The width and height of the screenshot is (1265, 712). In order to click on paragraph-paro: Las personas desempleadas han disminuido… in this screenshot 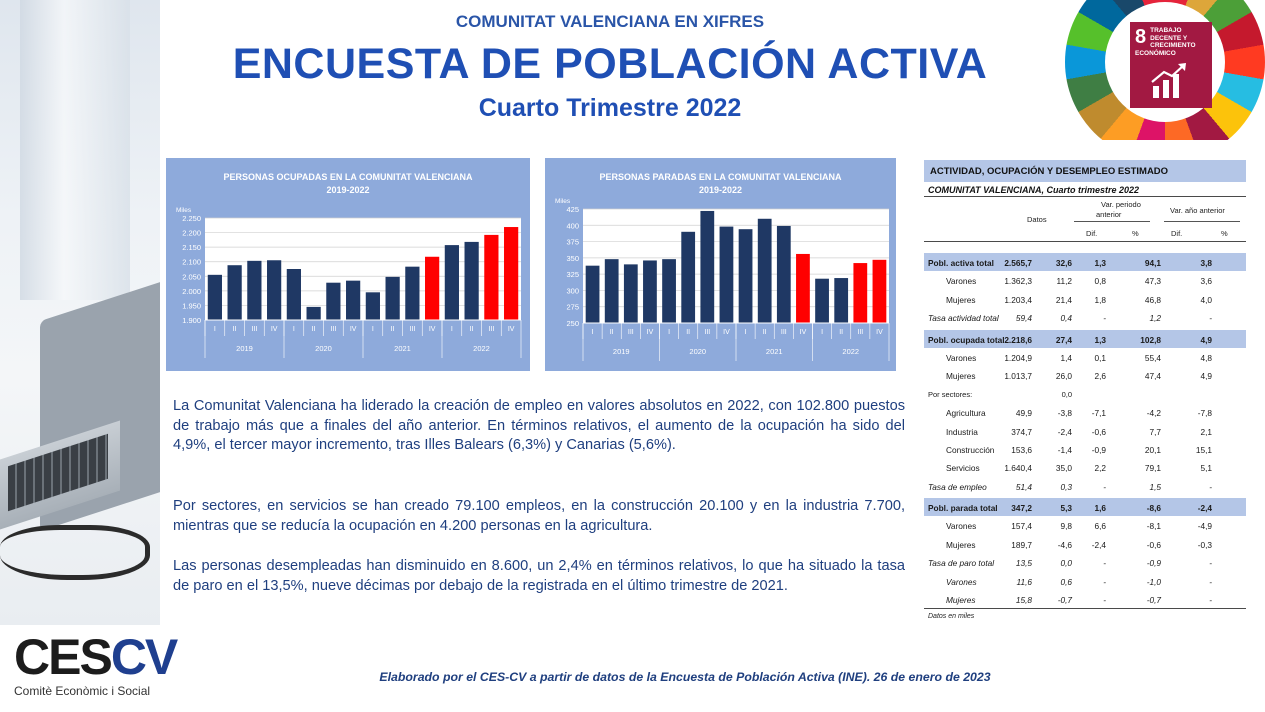, I will do `click(539, 576)`.